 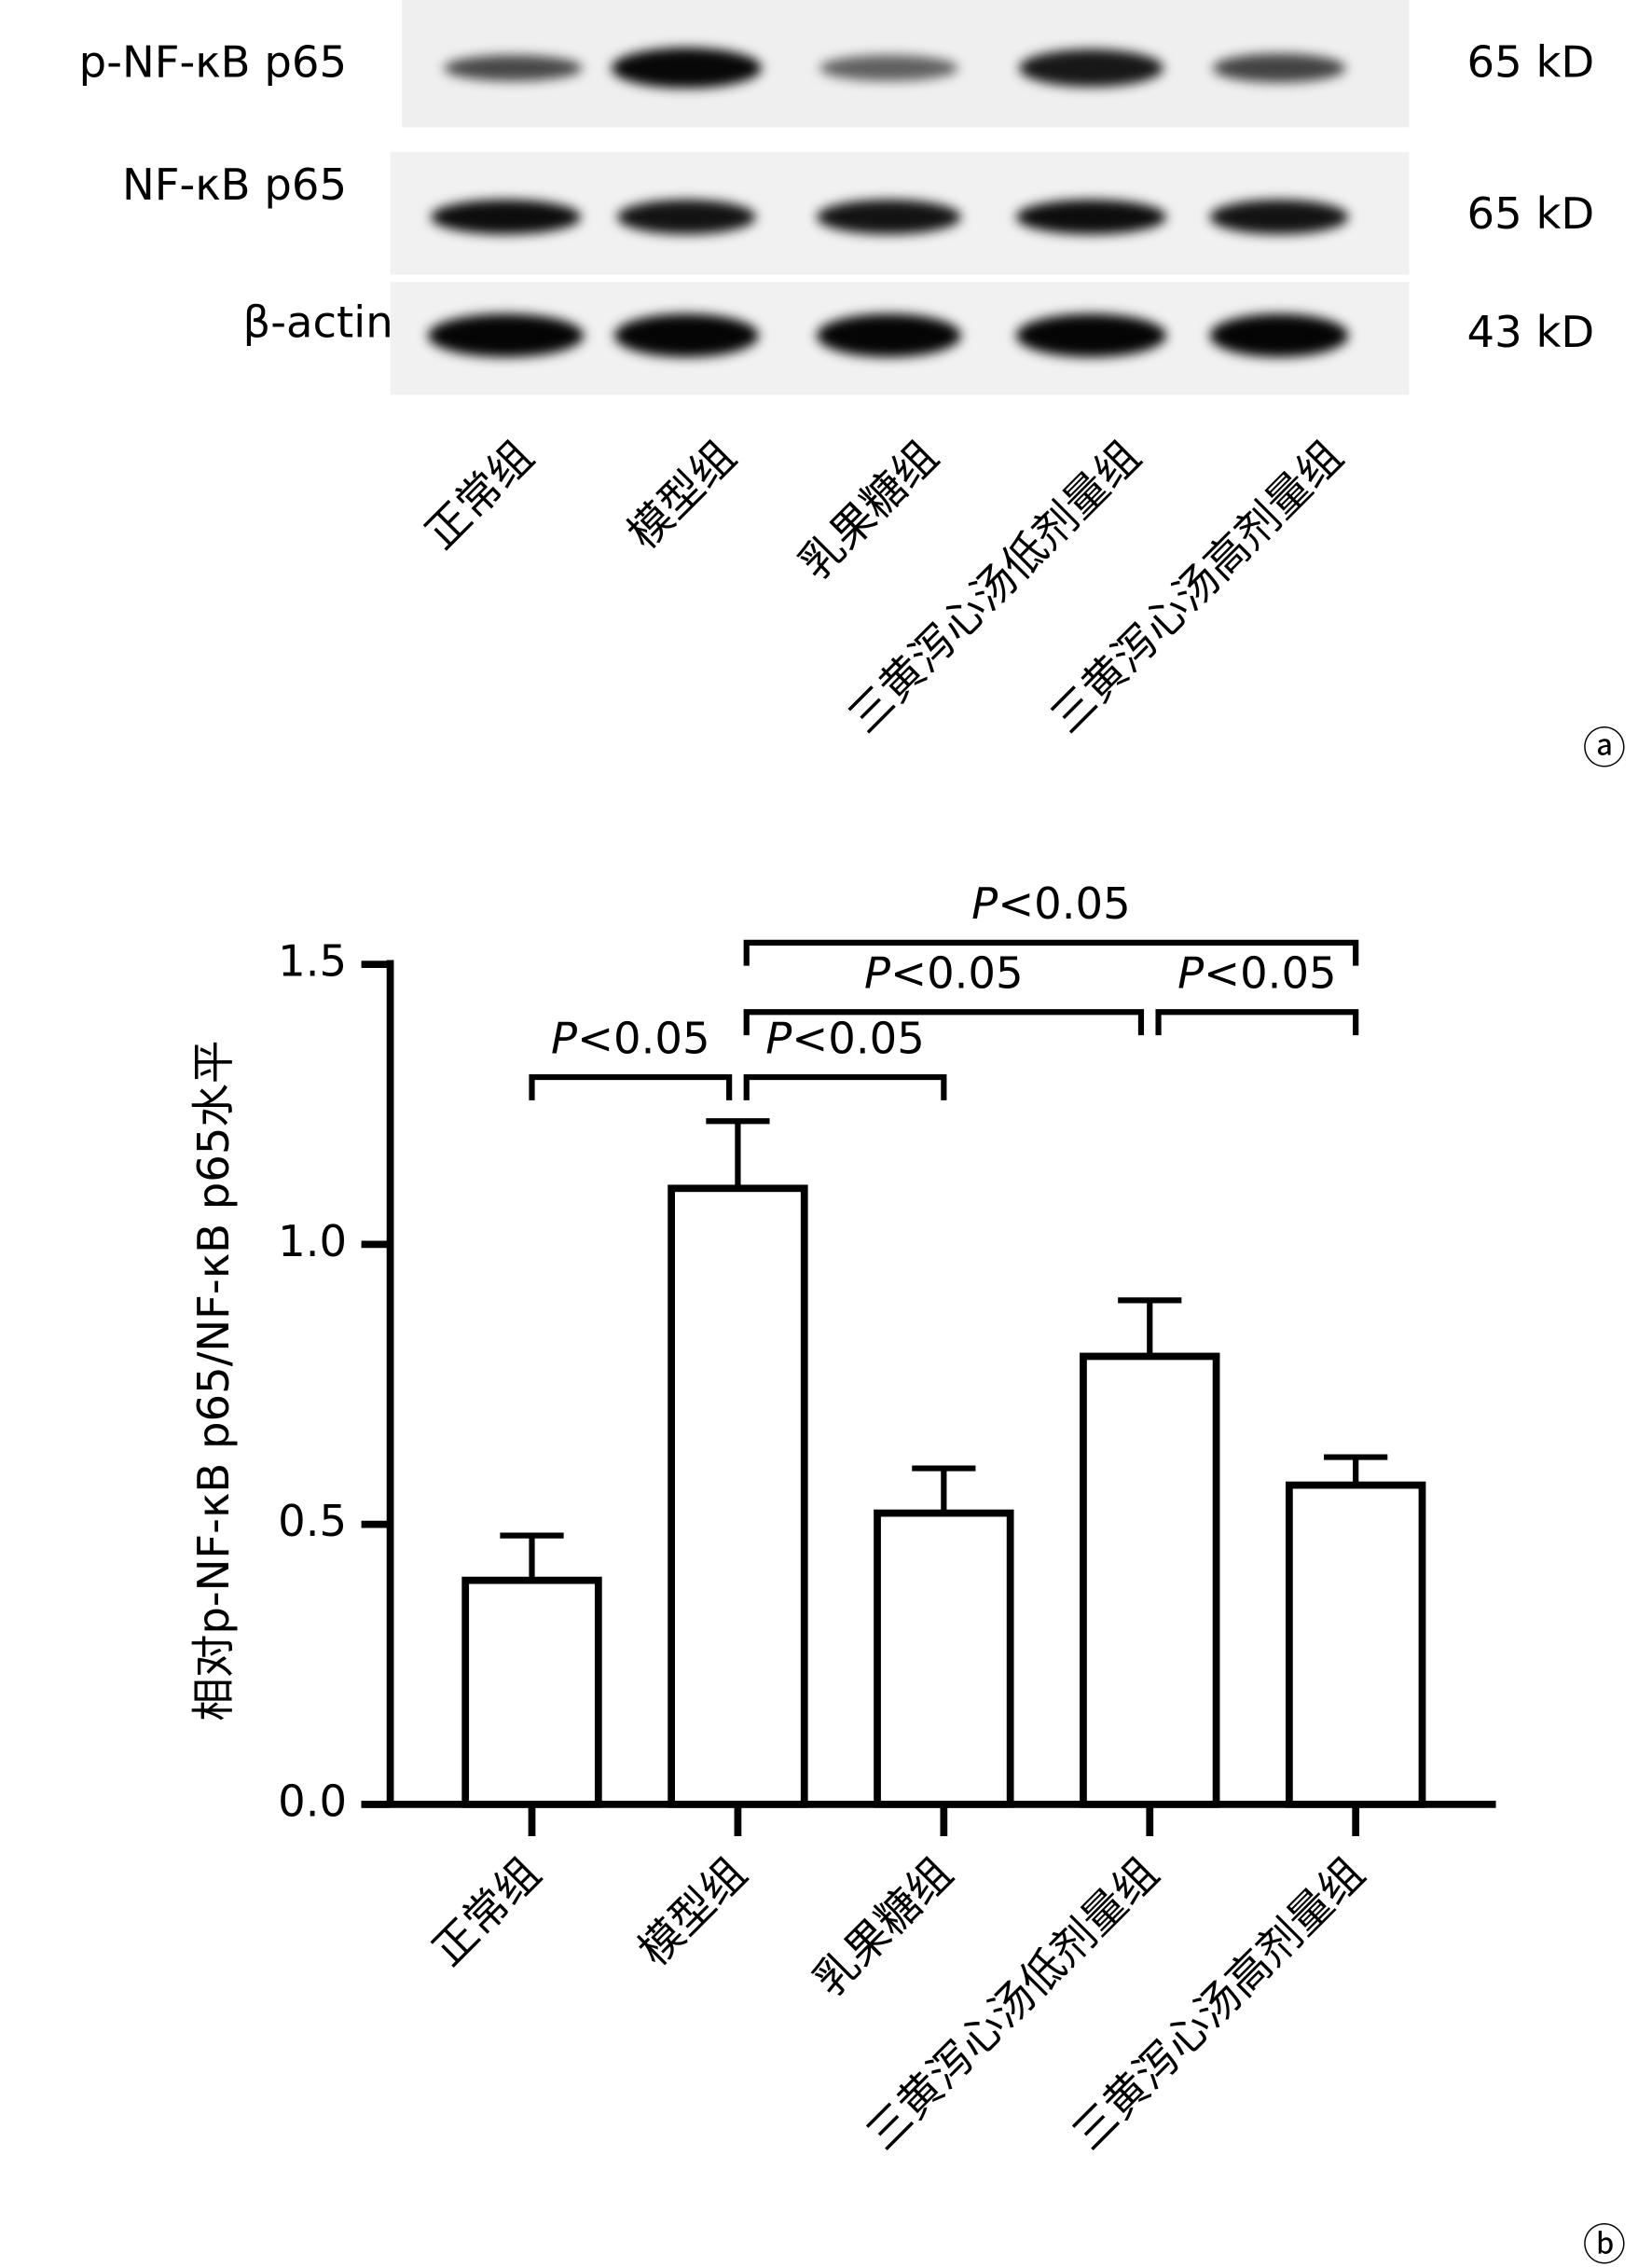 I want to click on lane-label: 模型组, so click(x=682, y=495).